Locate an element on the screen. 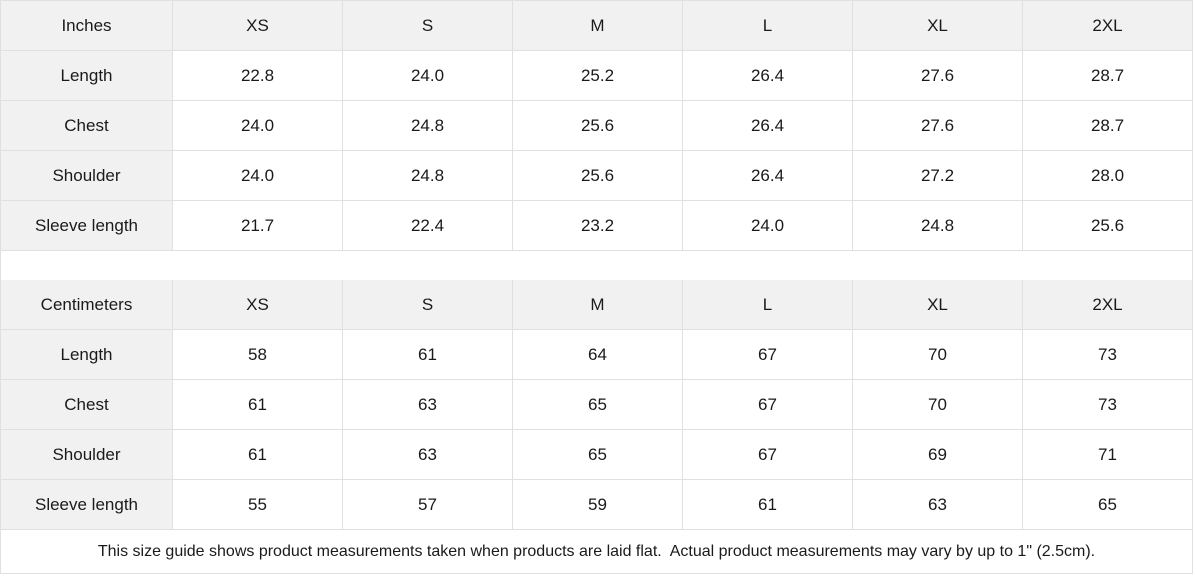 The width and height of the screenshot is (1197, 580). value-cell: 25.2 is located at coordinates (598, 75).